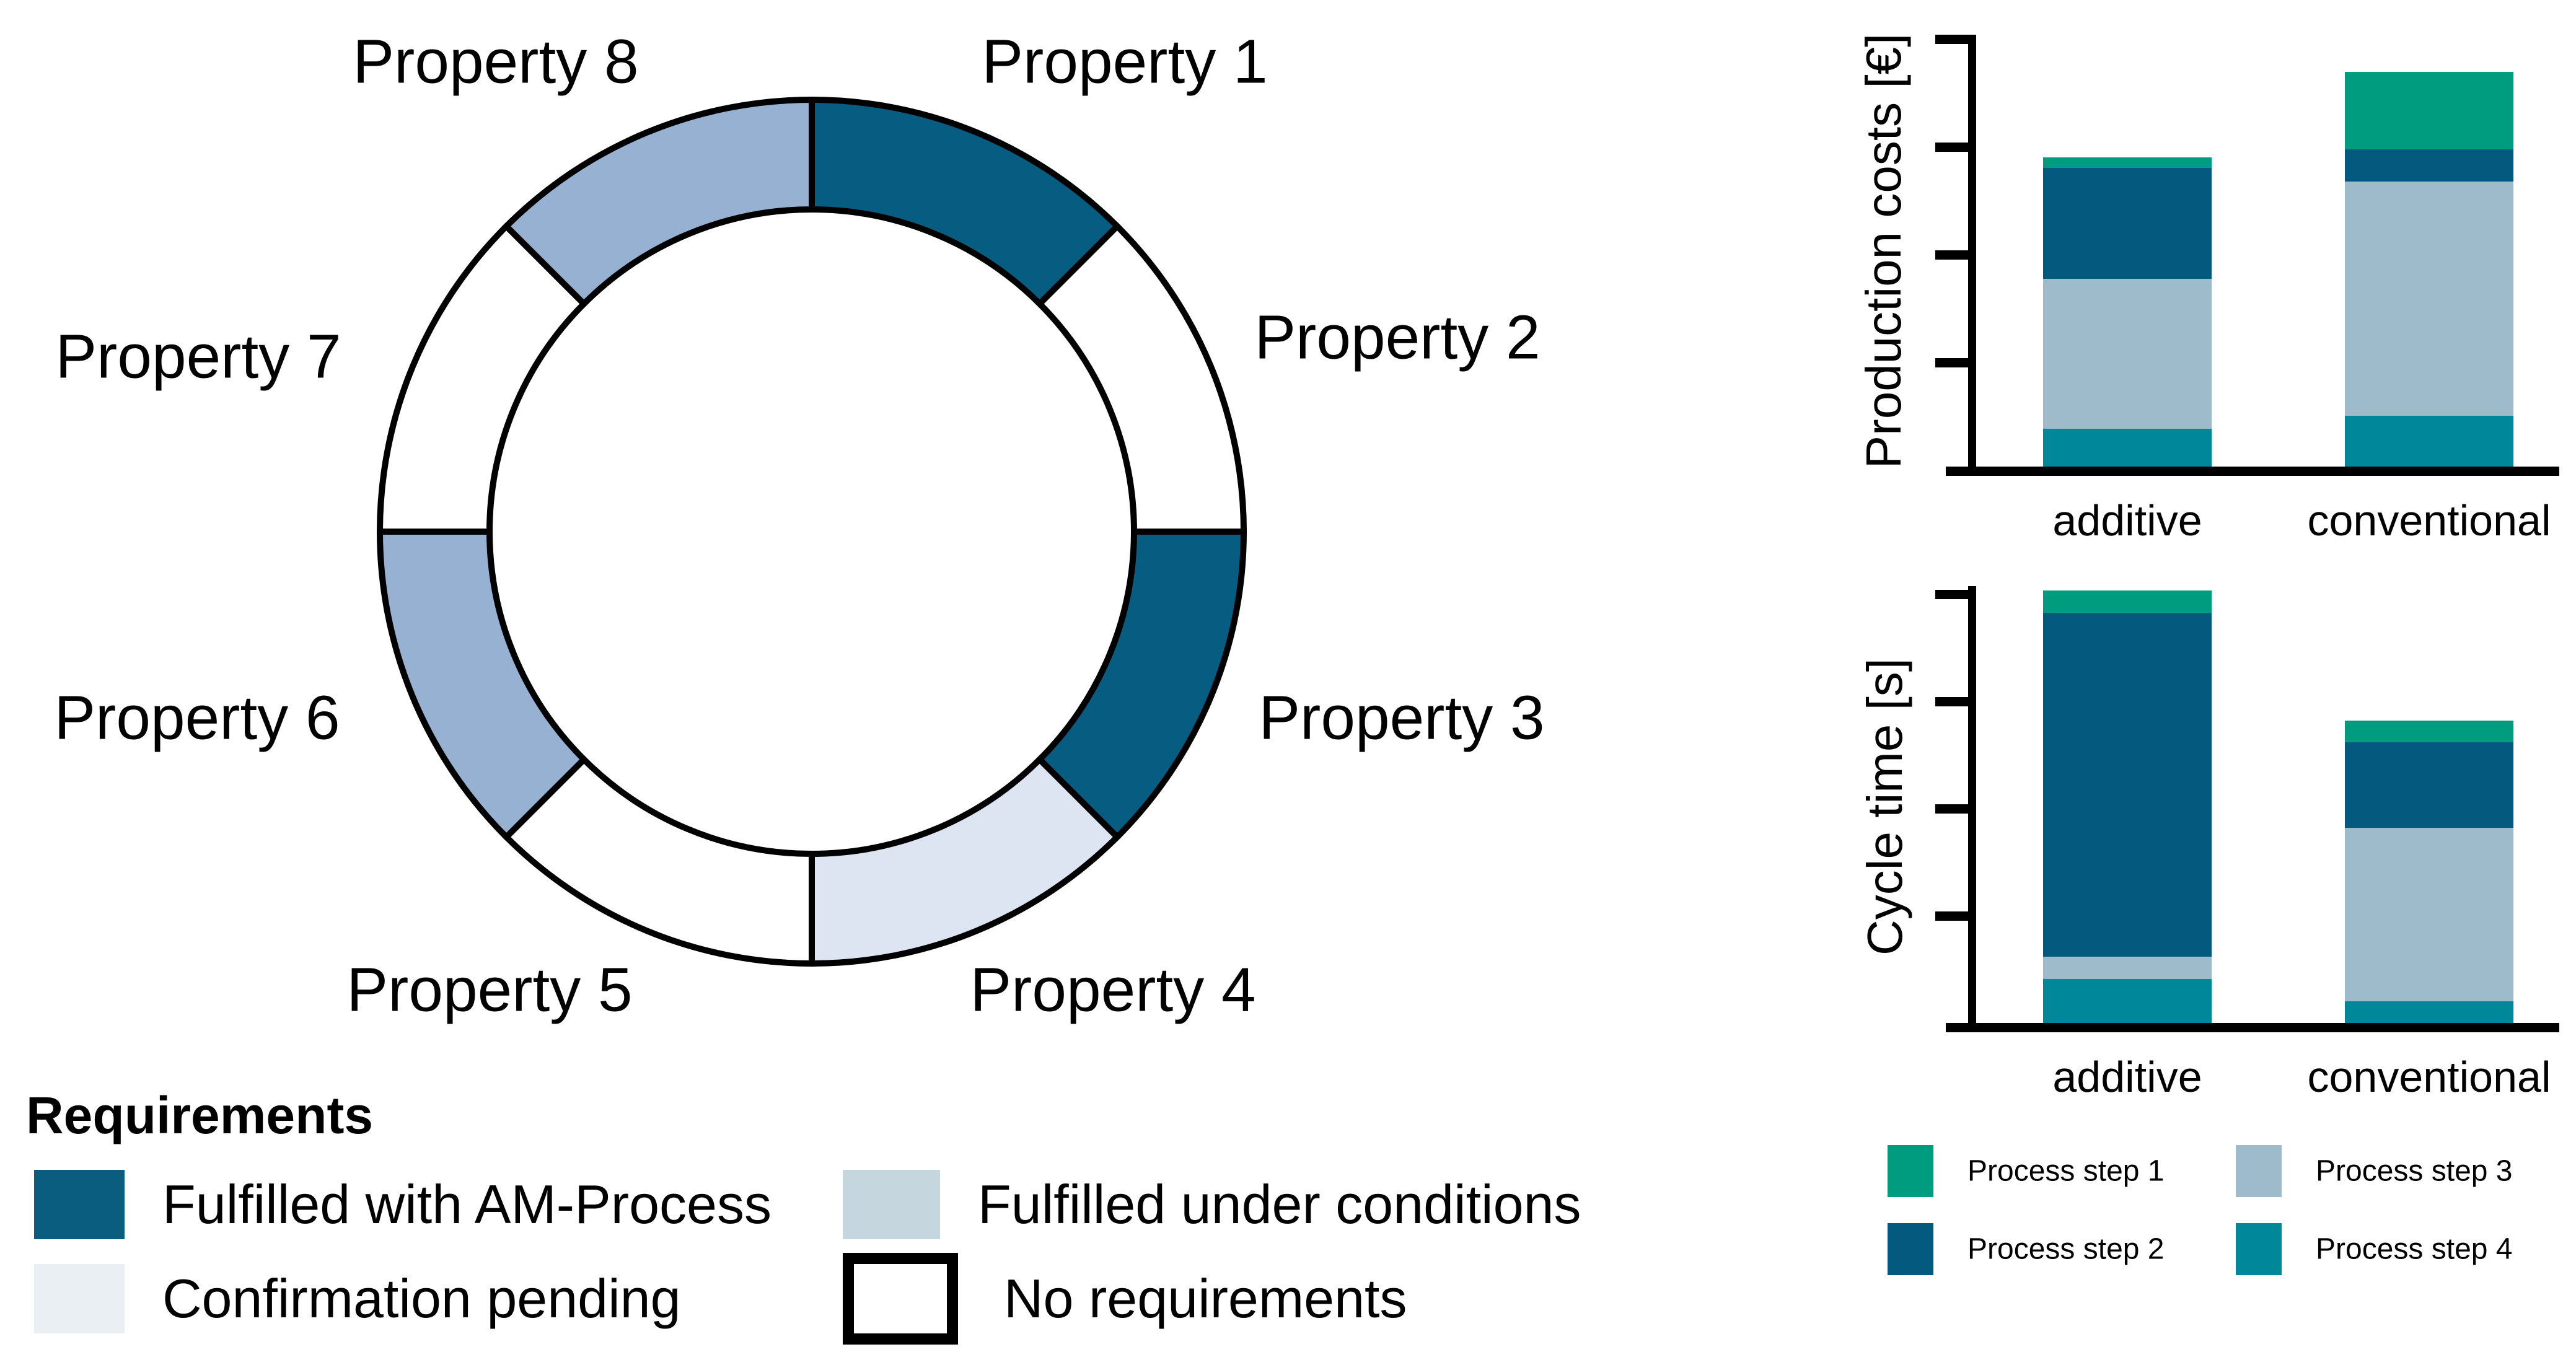 The image size is (2576, 1352). What do you see at coordinates (1972, 255) in the screenshot?
I see `y-axis-production-costs` at bounding box center [1972, 255].